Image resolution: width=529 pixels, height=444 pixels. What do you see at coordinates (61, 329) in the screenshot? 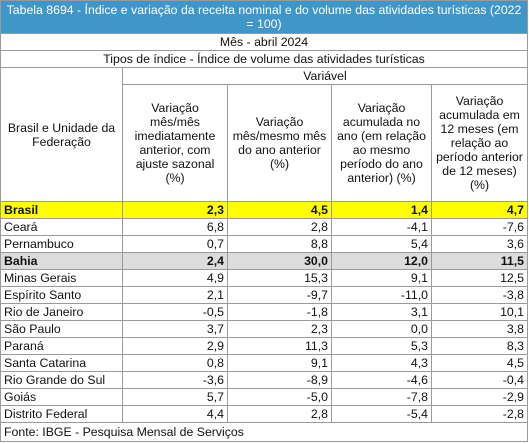
I see `row-name: São Paulo` at bounding box center [61, 329].